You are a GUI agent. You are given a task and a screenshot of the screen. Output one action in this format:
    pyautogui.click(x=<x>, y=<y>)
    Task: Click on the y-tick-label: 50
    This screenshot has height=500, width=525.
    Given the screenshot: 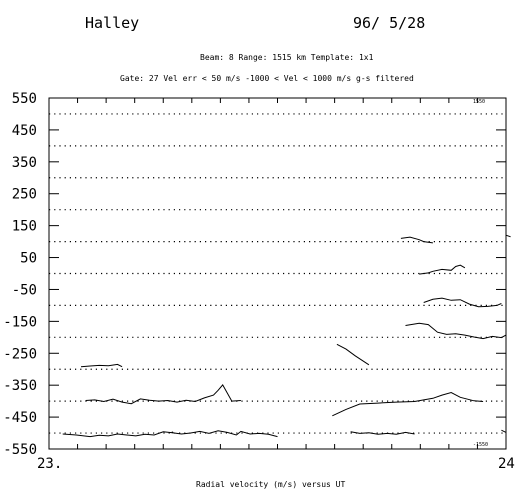 What is the action you would take?
    pyautogui.click(x=28, y=259)
    